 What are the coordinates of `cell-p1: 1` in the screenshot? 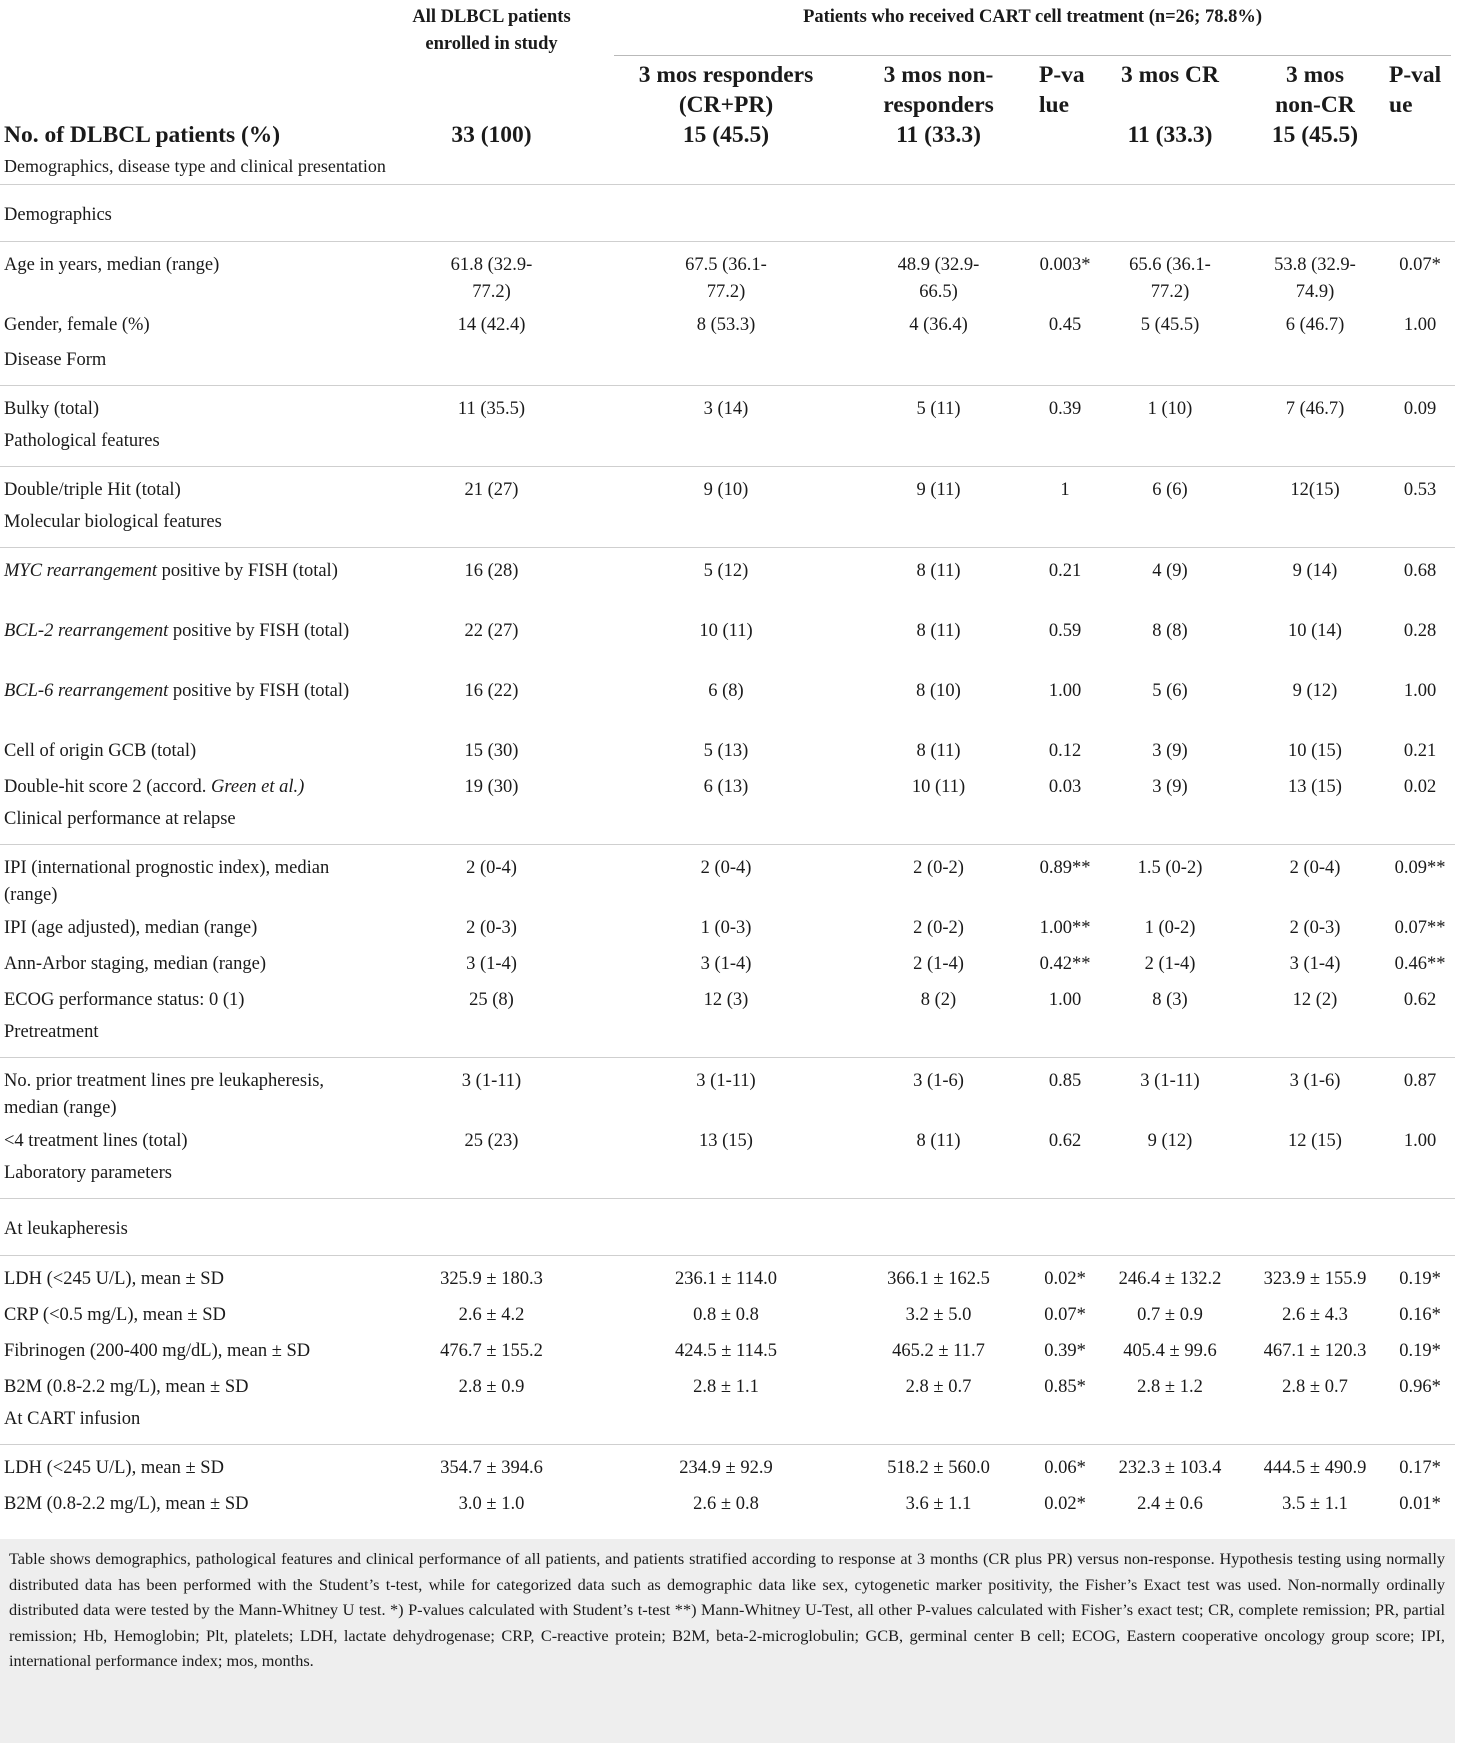 It's located at (1065, 490).